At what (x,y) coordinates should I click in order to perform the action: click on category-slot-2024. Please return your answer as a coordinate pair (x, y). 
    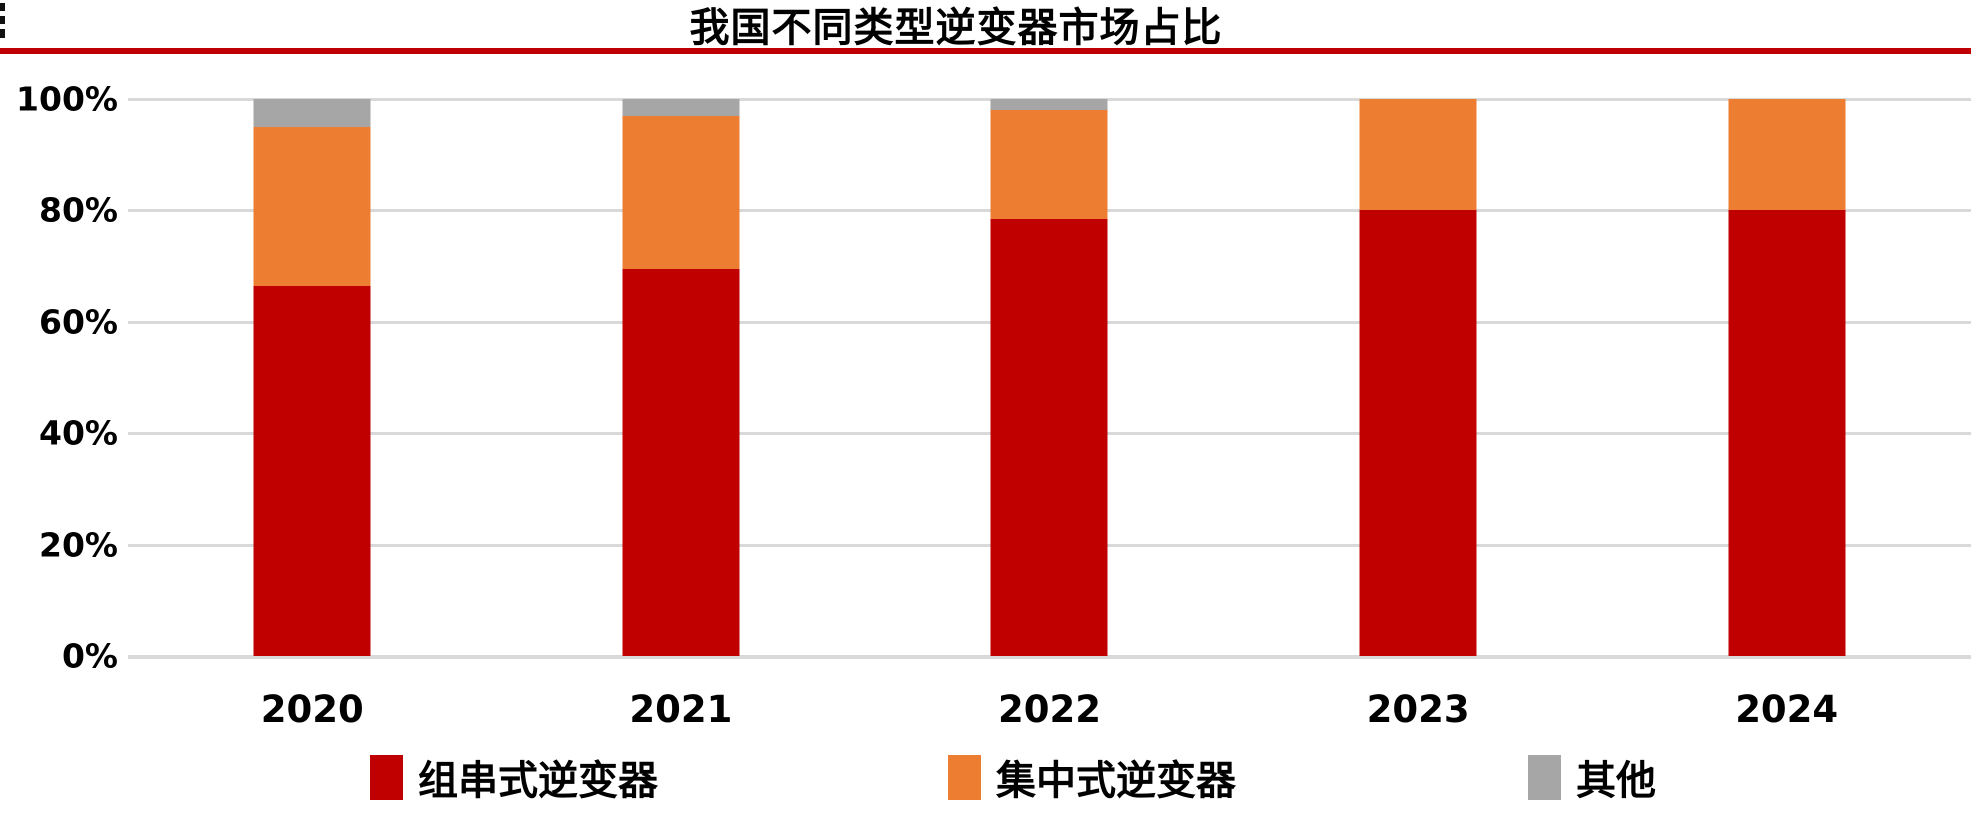
    Looking at the image, I should click on (1786, 377).